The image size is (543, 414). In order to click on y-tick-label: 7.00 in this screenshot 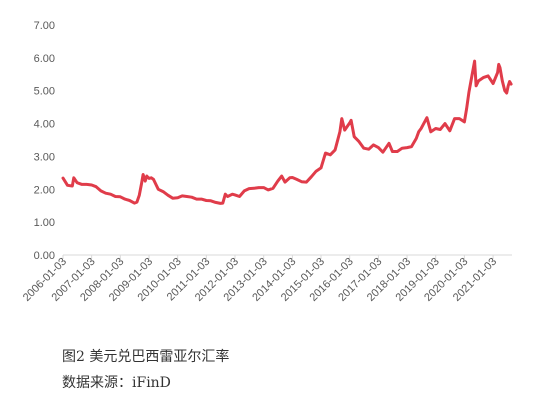, I will do `click(44, 26)`.